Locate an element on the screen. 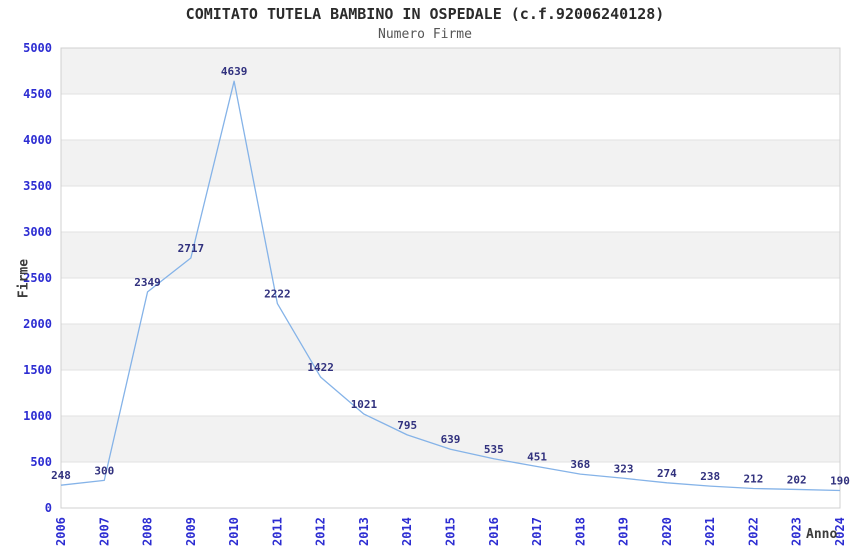  x-tick-label: 2013 is located at coordinates (364, 531).